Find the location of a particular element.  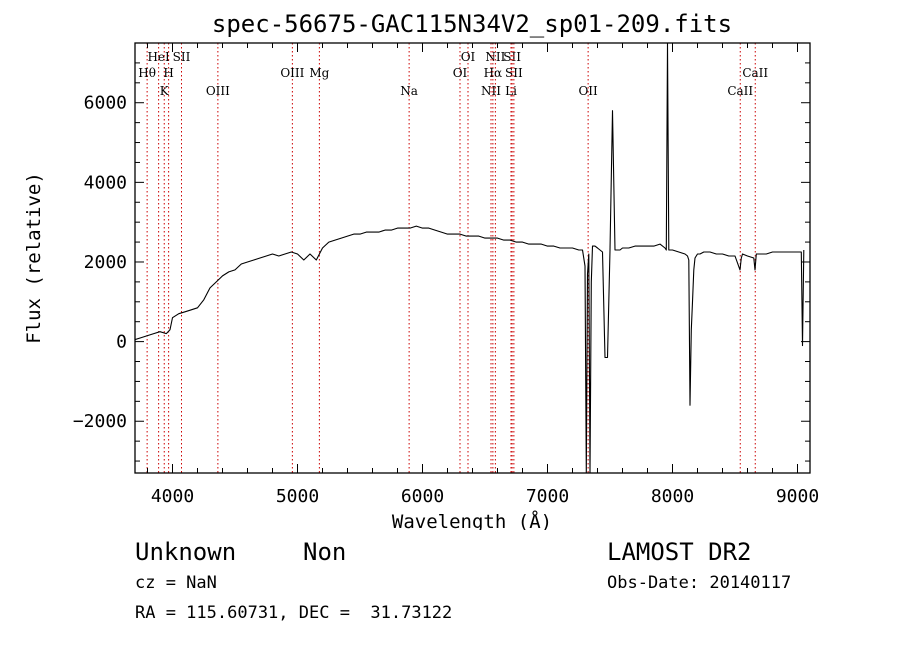

y-tick-label-4: 6000 is located at coordinates (105, 103).